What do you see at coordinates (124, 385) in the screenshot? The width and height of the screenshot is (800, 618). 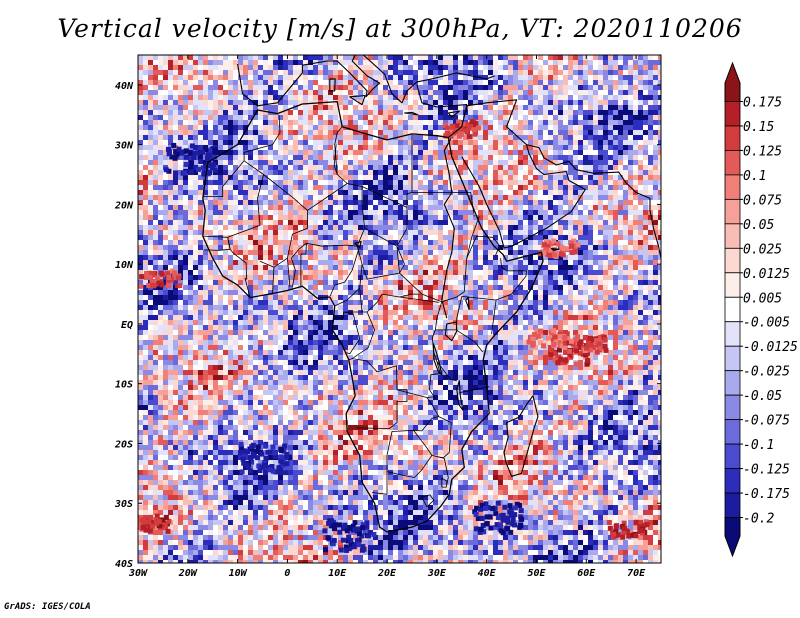 I see `lat-label: 10S` at bounding box center [124, 385].